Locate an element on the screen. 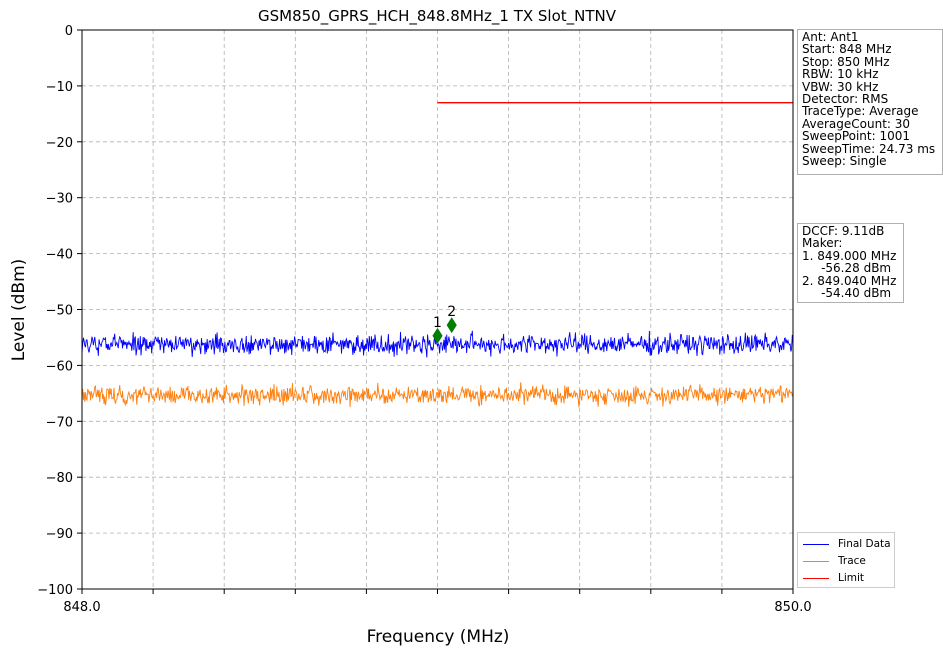 The height and width of the screenshot is (652, 943). y-tick-label: −20 is located at coordinates (59, 143).